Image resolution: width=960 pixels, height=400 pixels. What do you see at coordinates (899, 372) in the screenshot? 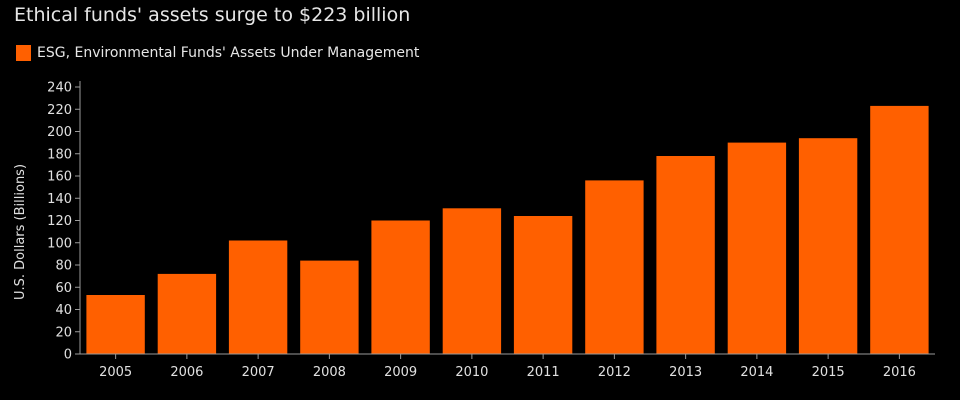
I see `x-tick-label: 2016` at bounding box center [899, 372].